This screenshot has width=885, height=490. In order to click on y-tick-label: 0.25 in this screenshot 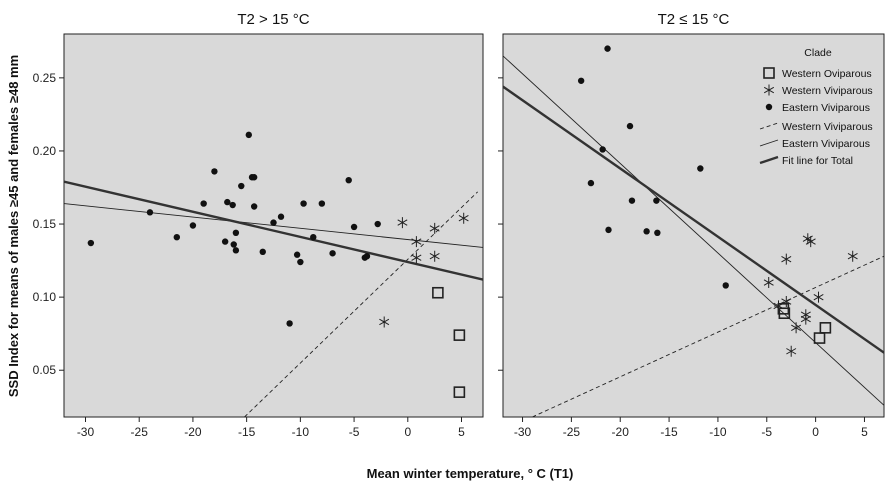, I will do `click(45, 78)`.